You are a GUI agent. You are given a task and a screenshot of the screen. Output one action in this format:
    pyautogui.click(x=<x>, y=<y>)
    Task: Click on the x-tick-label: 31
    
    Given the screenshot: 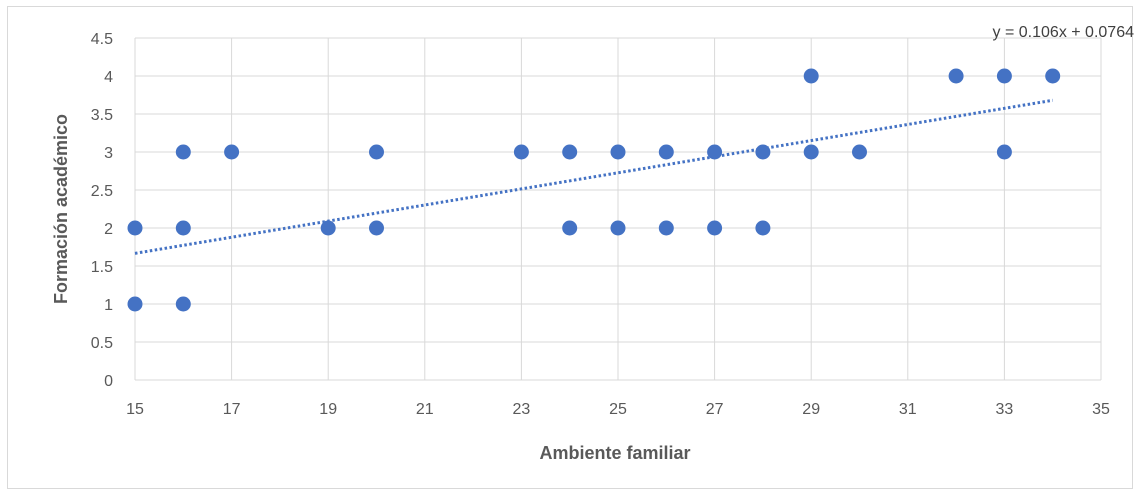 What is the action you would take?
    pyautogui.click(x=908, y=409)
    